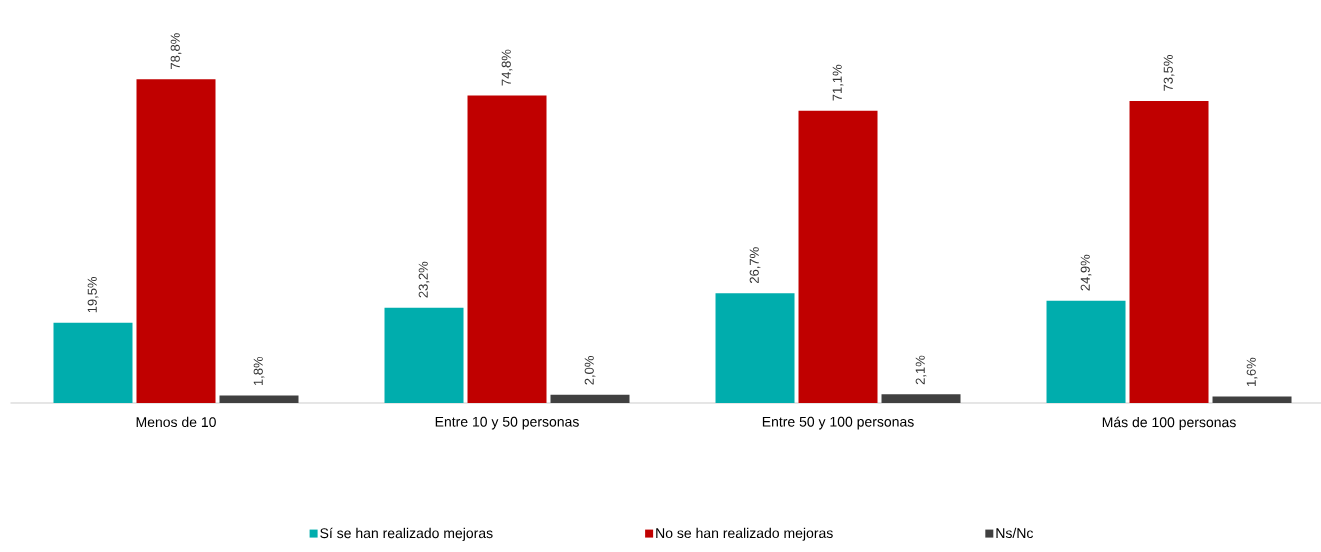 Image resolution: width=1321 pixels, height=552 pixels. I want to click on data-label: 26,7%, so click(755, 265).